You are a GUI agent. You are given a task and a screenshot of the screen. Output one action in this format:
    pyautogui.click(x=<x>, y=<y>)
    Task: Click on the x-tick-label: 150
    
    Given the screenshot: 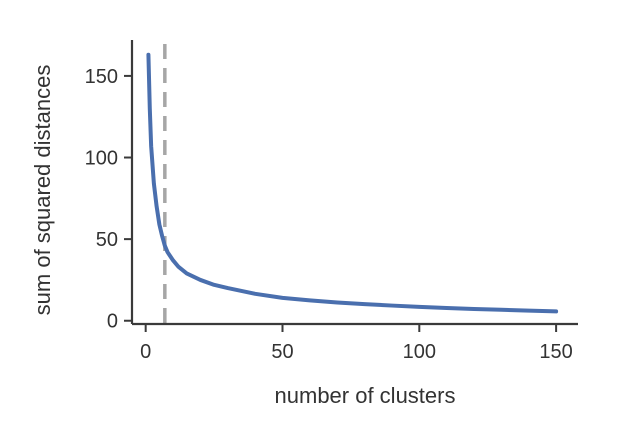 What is the action you would take?
    pyautogui.click(x=555, y=352)
    